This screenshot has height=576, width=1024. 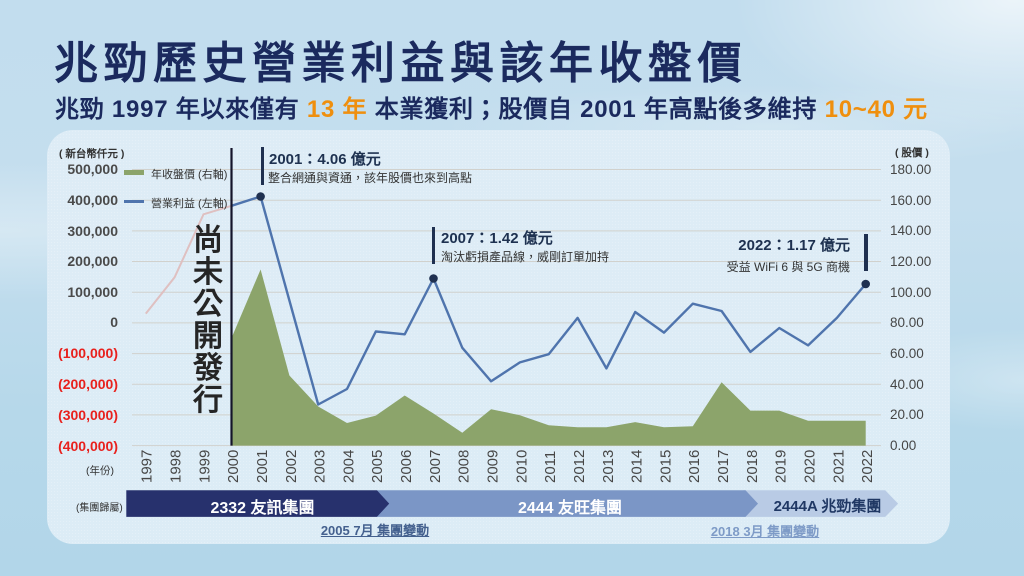 I want to click on svg-text: 2008, so click(x=464, y=466).